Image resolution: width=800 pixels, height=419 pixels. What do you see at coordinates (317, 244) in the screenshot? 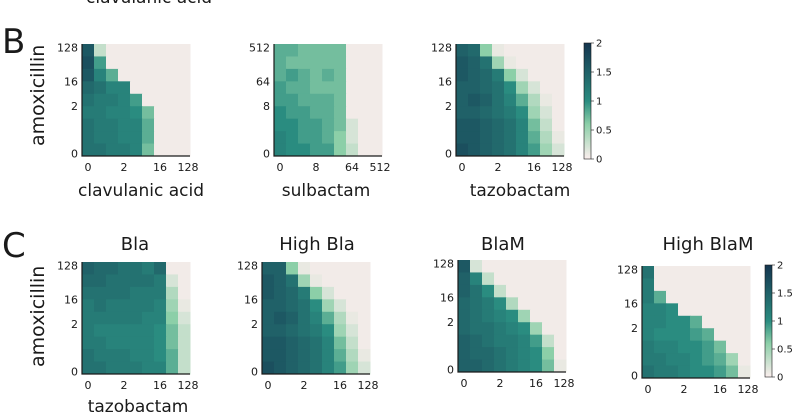
I see `title-c-high-bla: High Bla` at bounding box center [317, 244].